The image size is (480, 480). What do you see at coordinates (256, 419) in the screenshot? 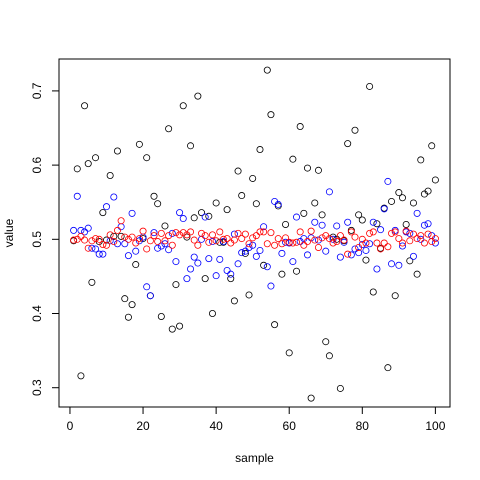
I see `x-axis: 0 20 40 60 80 100` at bounding box center [256, 419].